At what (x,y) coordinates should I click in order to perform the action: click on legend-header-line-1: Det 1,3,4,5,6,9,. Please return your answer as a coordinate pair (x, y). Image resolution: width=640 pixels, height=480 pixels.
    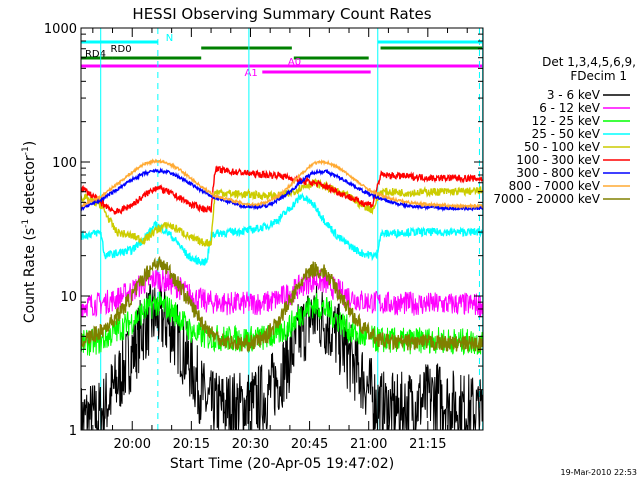
    Looking at the image, I should click on (589, 62).